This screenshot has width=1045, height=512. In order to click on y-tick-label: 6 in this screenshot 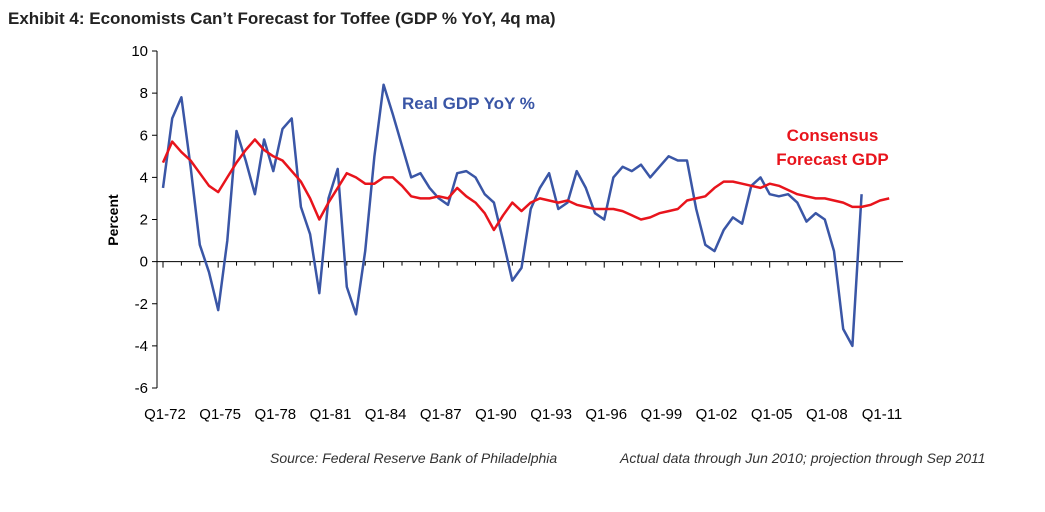, I will do `click(144, 135)`.